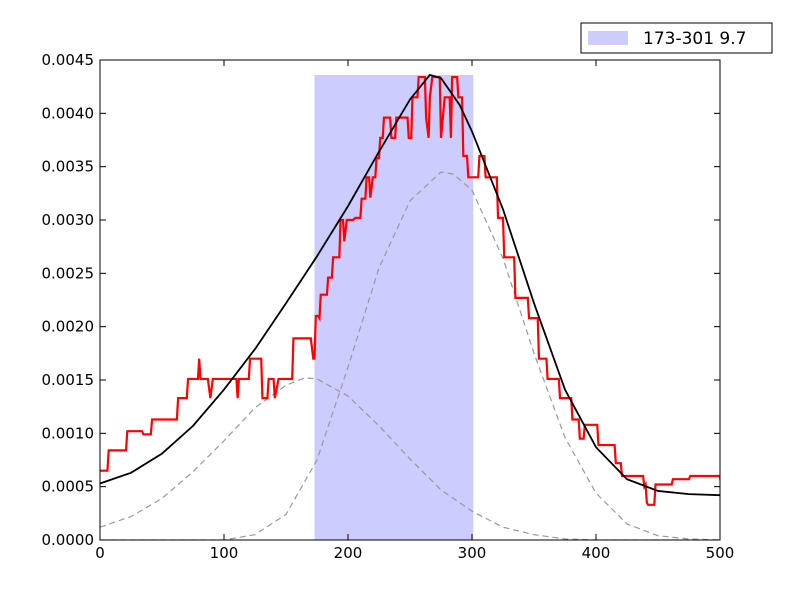 The width and height of the screenshot is (800, 600). Describe the element at coordinates (100, 553) in the screenshot. I see `x-tick-label: 0` at that location.